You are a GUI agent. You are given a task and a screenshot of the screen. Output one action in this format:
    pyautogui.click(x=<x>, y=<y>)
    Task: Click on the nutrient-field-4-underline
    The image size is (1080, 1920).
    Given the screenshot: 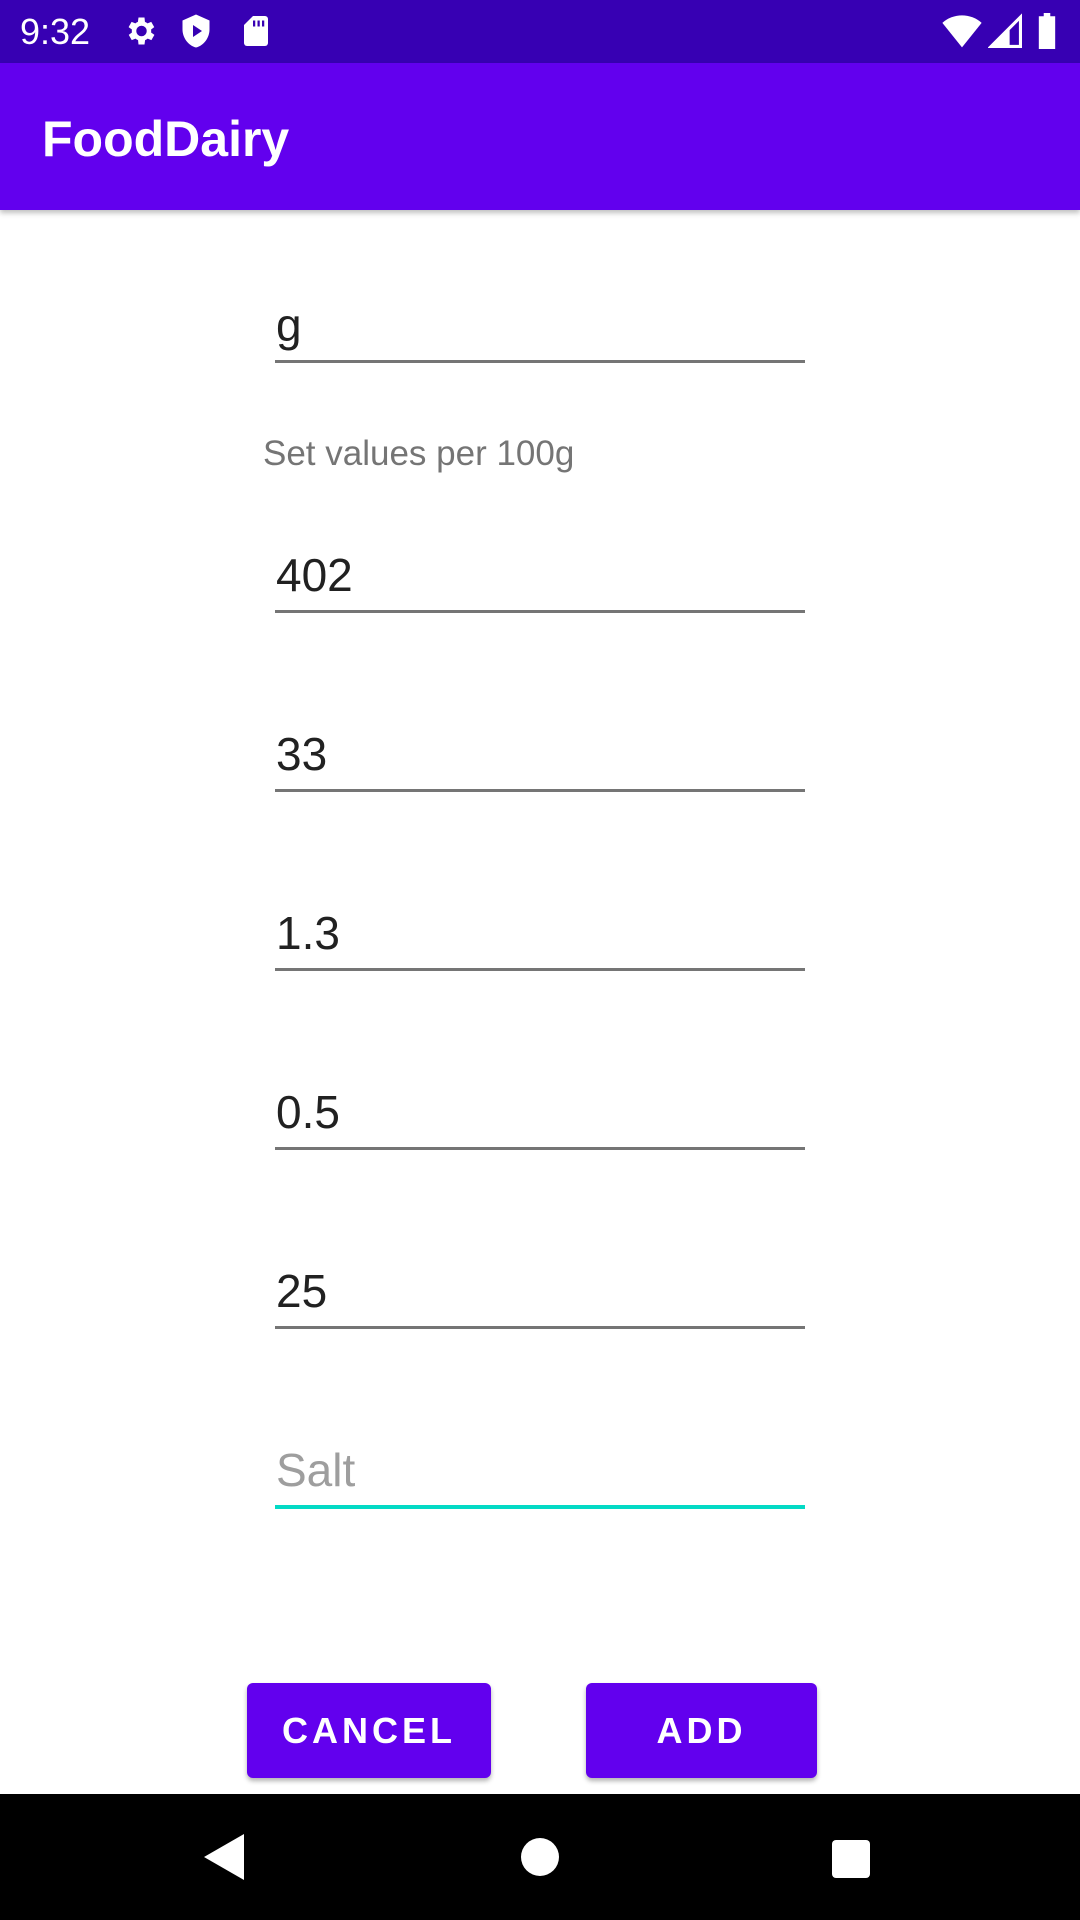 What is the action you would take?
    pyautogui.click(x=540, y=1148)
    